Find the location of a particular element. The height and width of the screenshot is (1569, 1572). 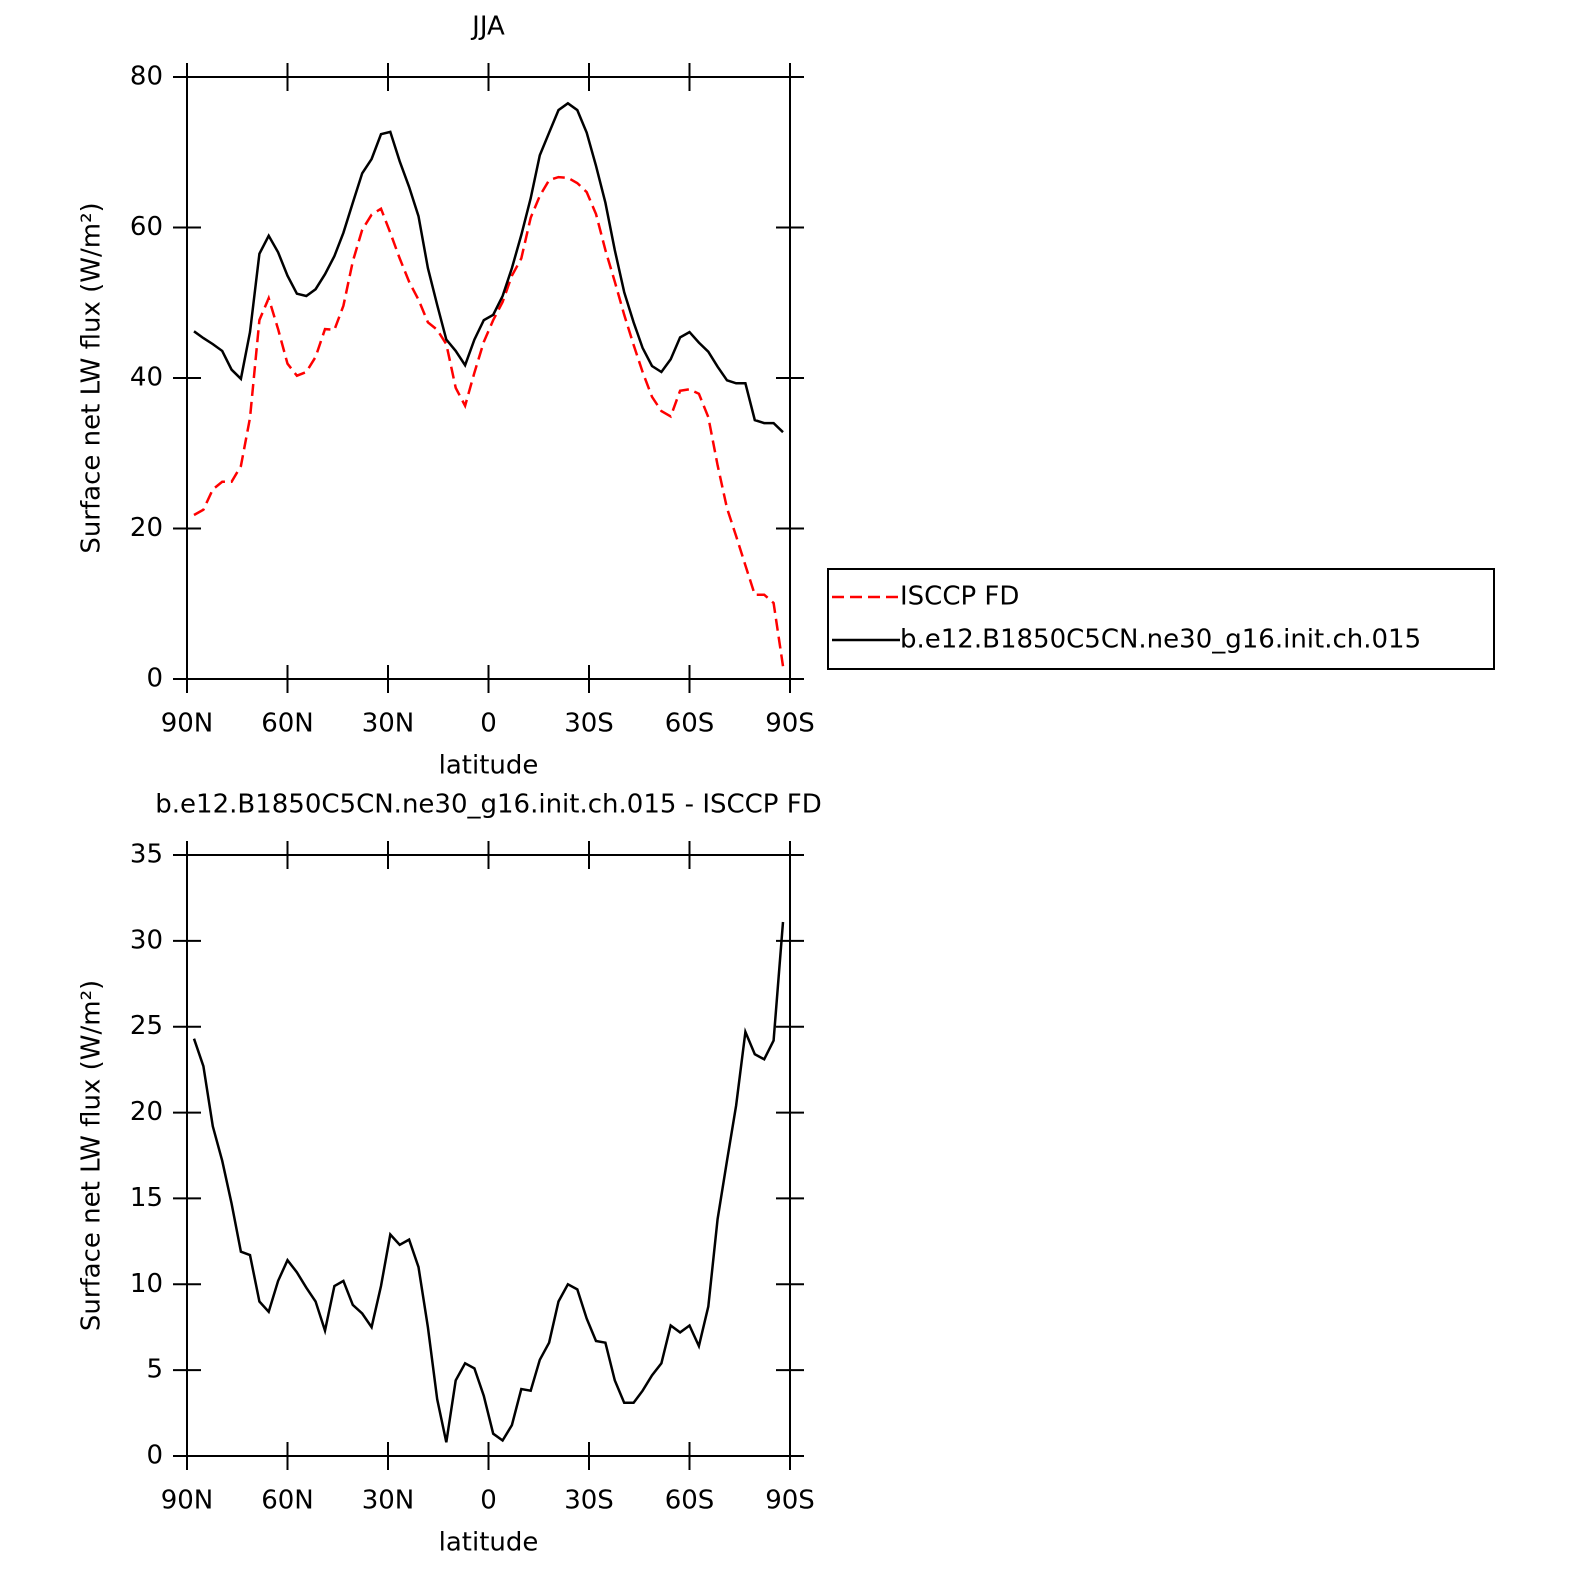

y-tick-label: 5 is located at coordinates (154, 1370).